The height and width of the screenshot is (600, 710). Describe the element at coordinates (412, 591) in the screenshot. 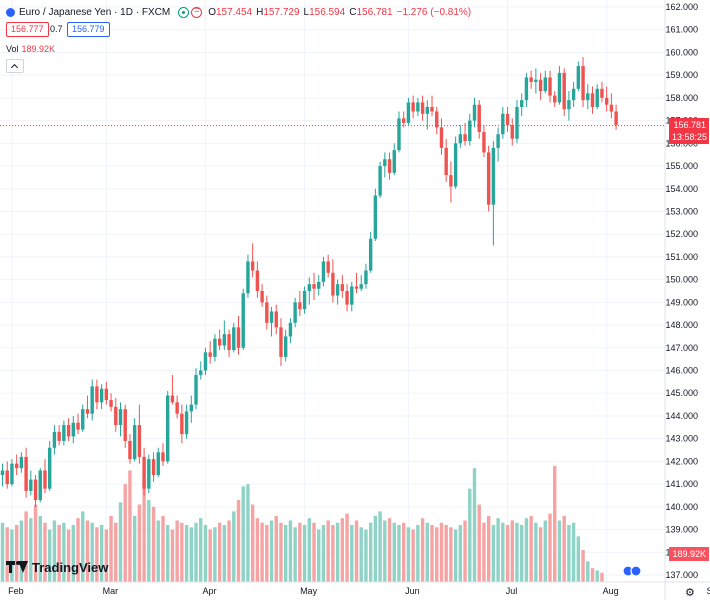

I see `x-tick-label: Jun` at that location.